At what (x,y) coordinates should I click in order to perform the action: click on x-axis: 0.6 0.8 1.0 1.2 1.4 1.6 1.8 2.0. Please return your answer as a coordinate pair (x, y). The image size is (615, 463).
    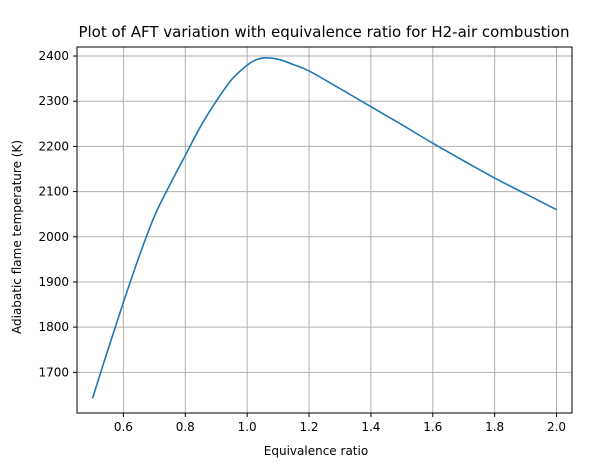
    Looking at the image, I should click on (340, 423).